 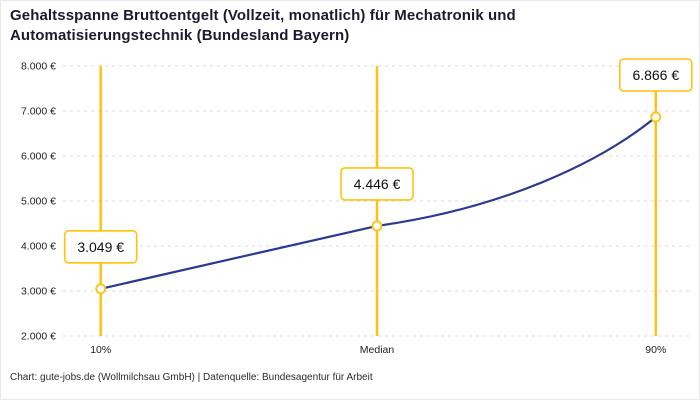 I want to click on y-tick-label: 6.000 €, so click(x=38, y=157).